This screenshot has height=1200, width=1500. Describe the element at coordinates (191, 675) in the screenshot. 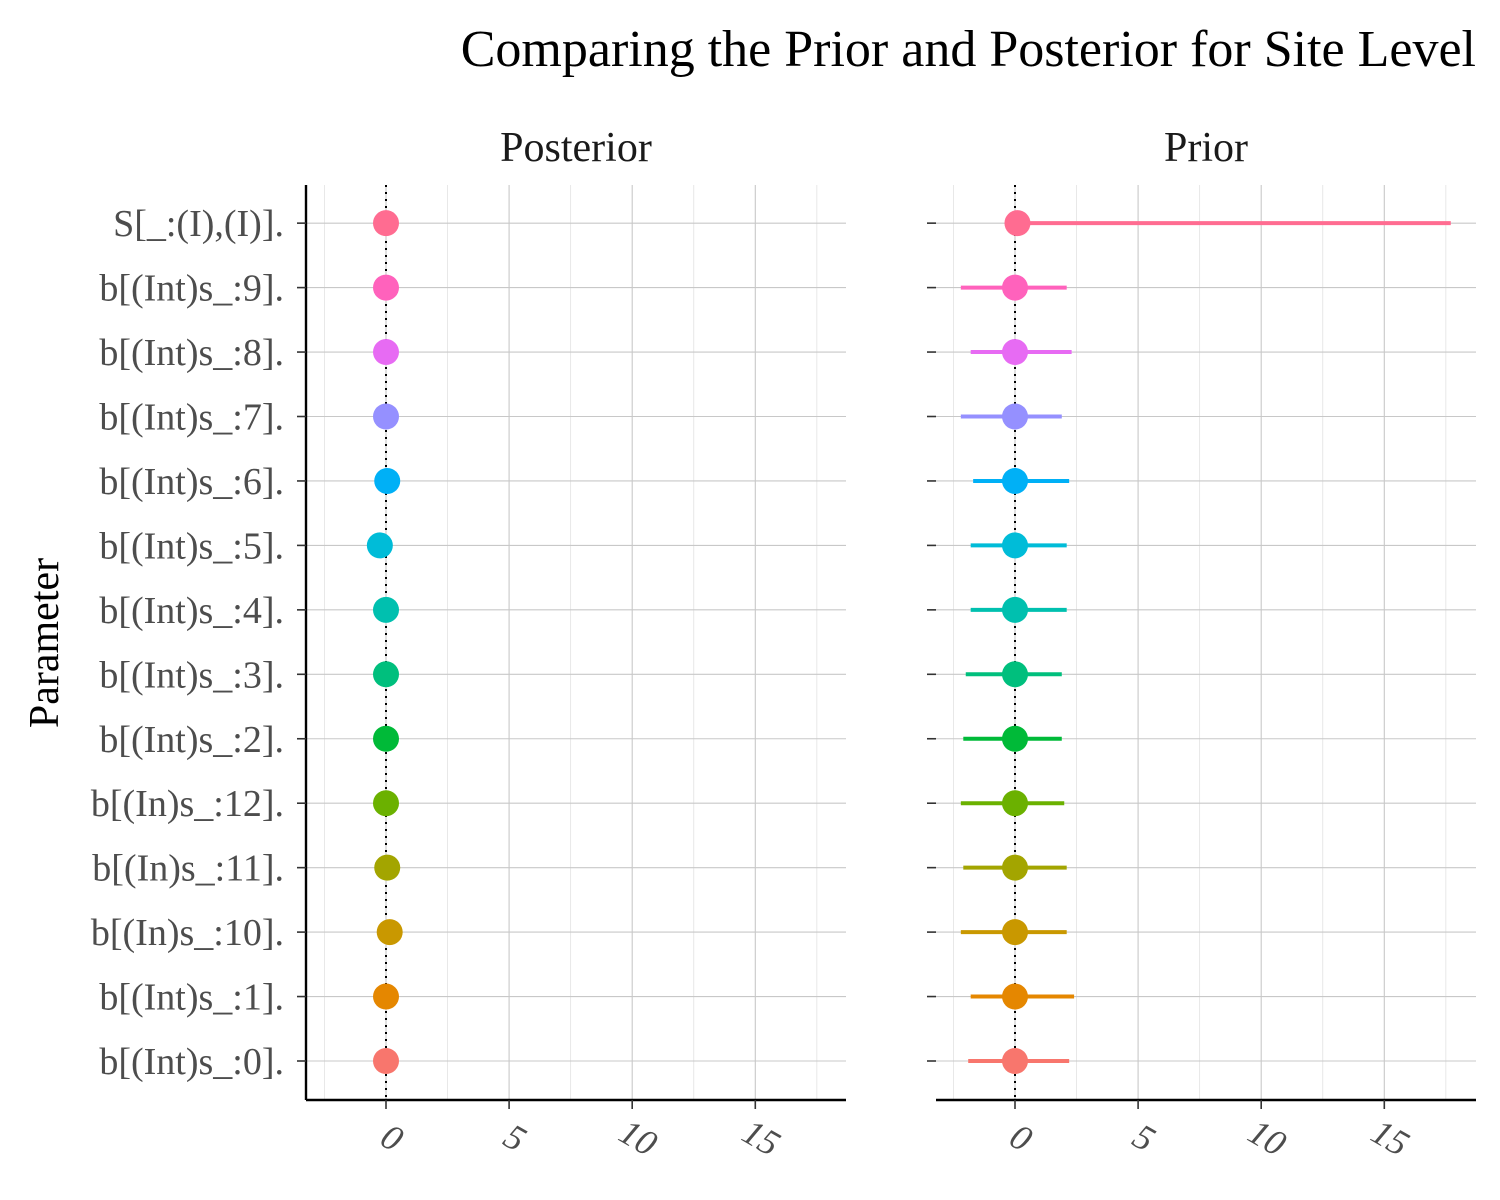

I see `y-tick-label: b[(Int)s_:3].` at that location.